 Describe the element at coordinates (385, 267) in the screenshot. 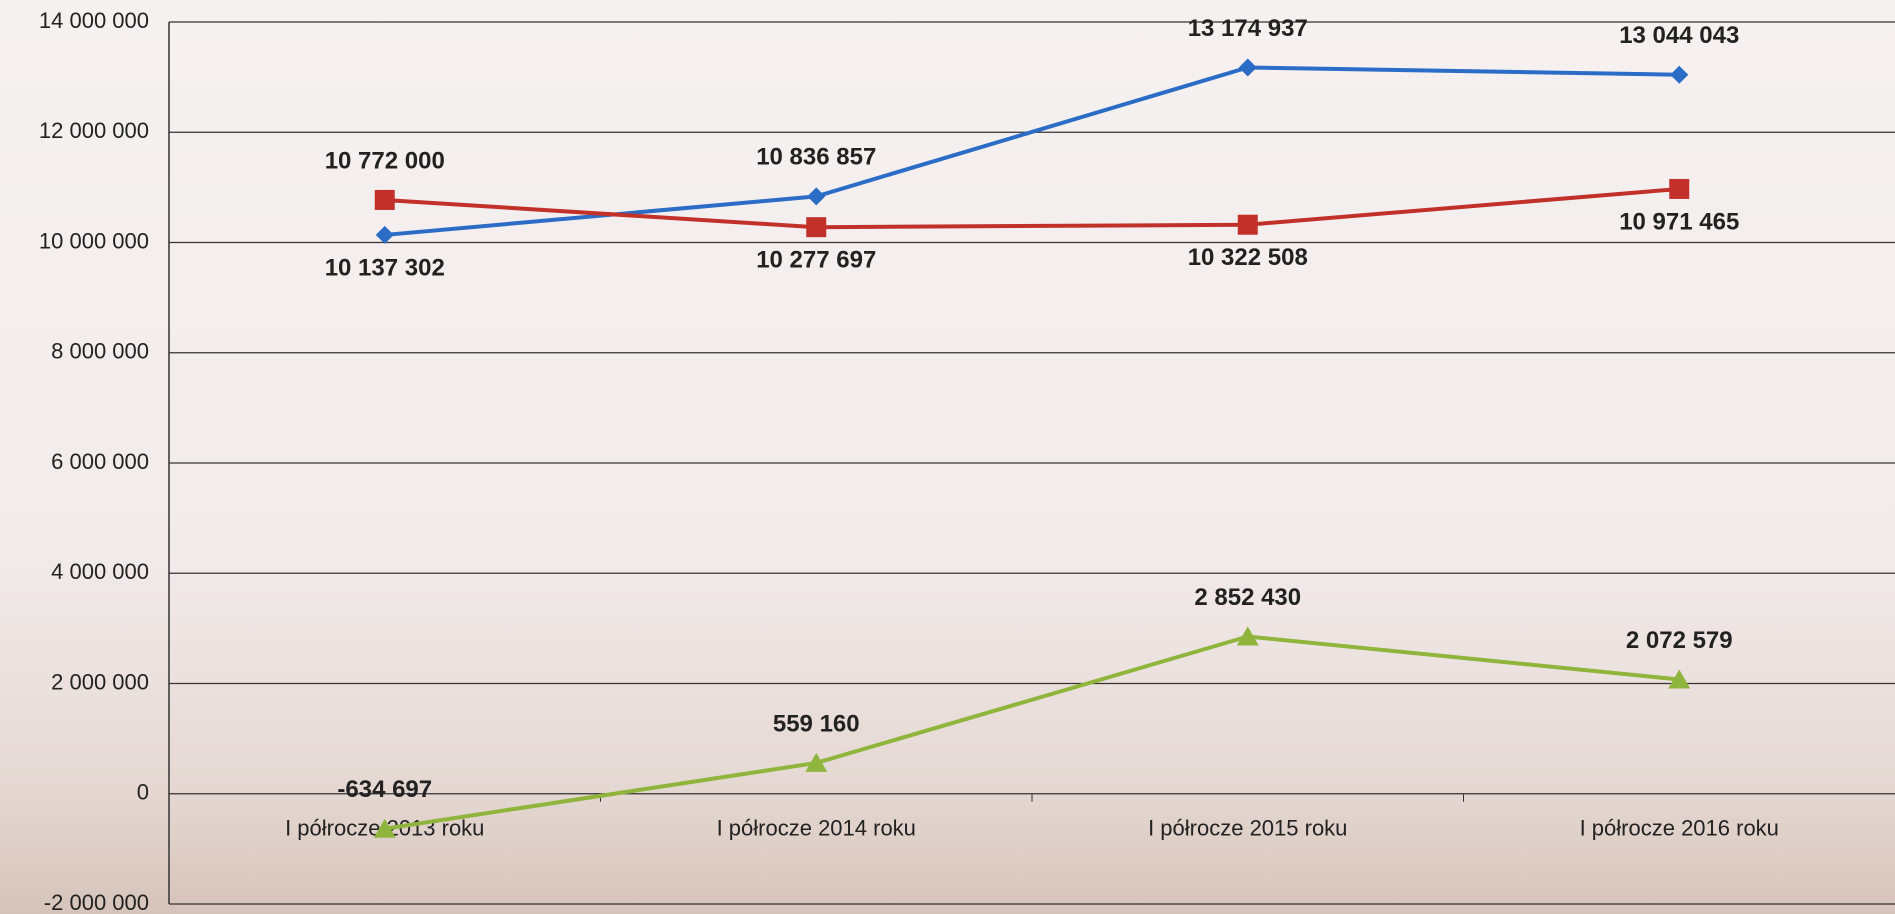

I see `value-label: 10 137 302` at that location.